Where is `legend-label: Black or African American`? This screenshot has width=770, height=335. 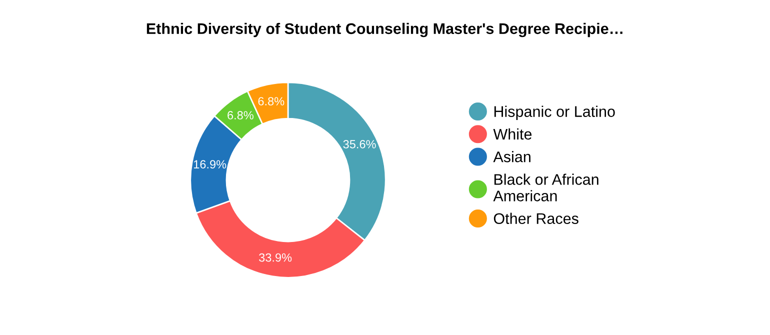
legend-label: Black or African American is located at coordinates (545, 188).